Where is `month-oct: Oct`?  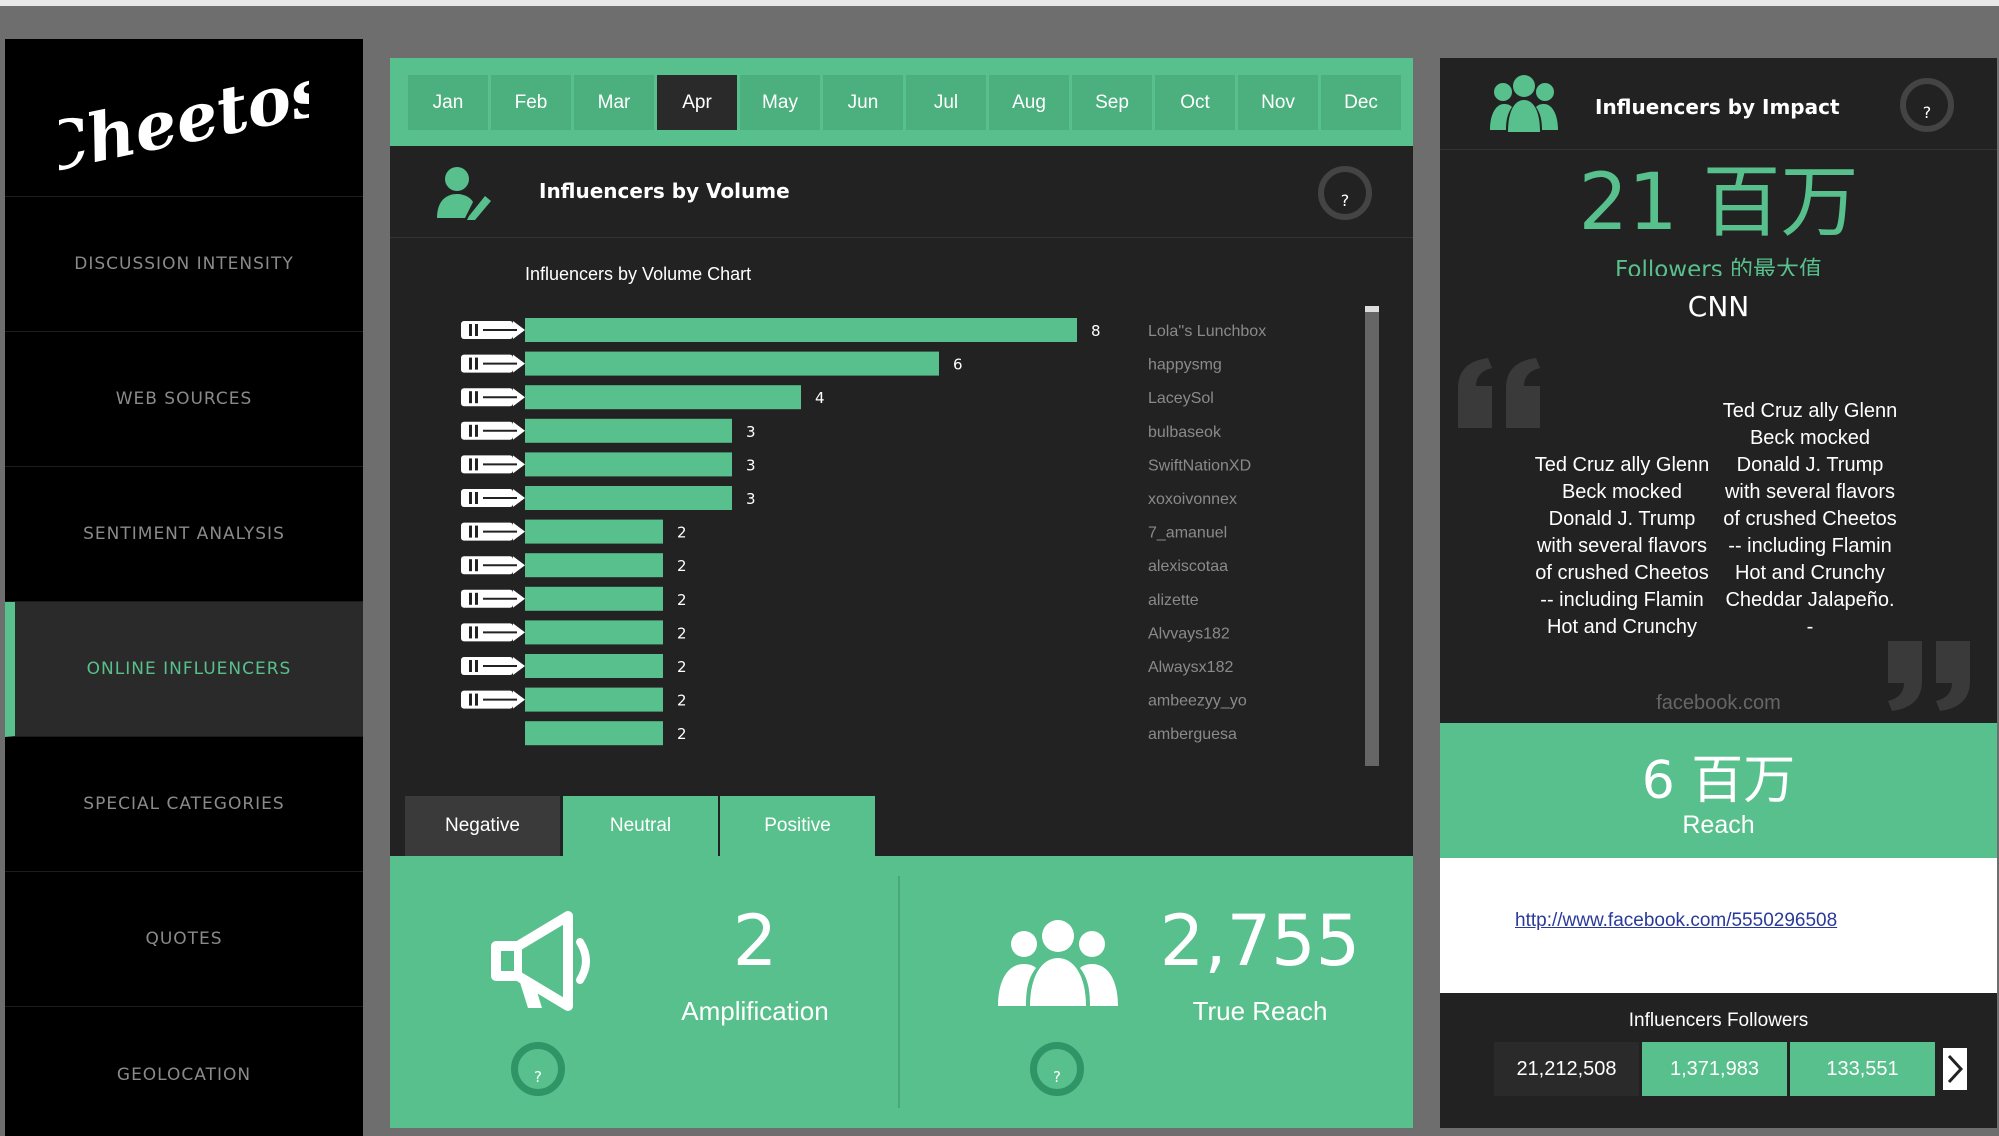
month-oct: Oct is located at coordinates (1195, 102).